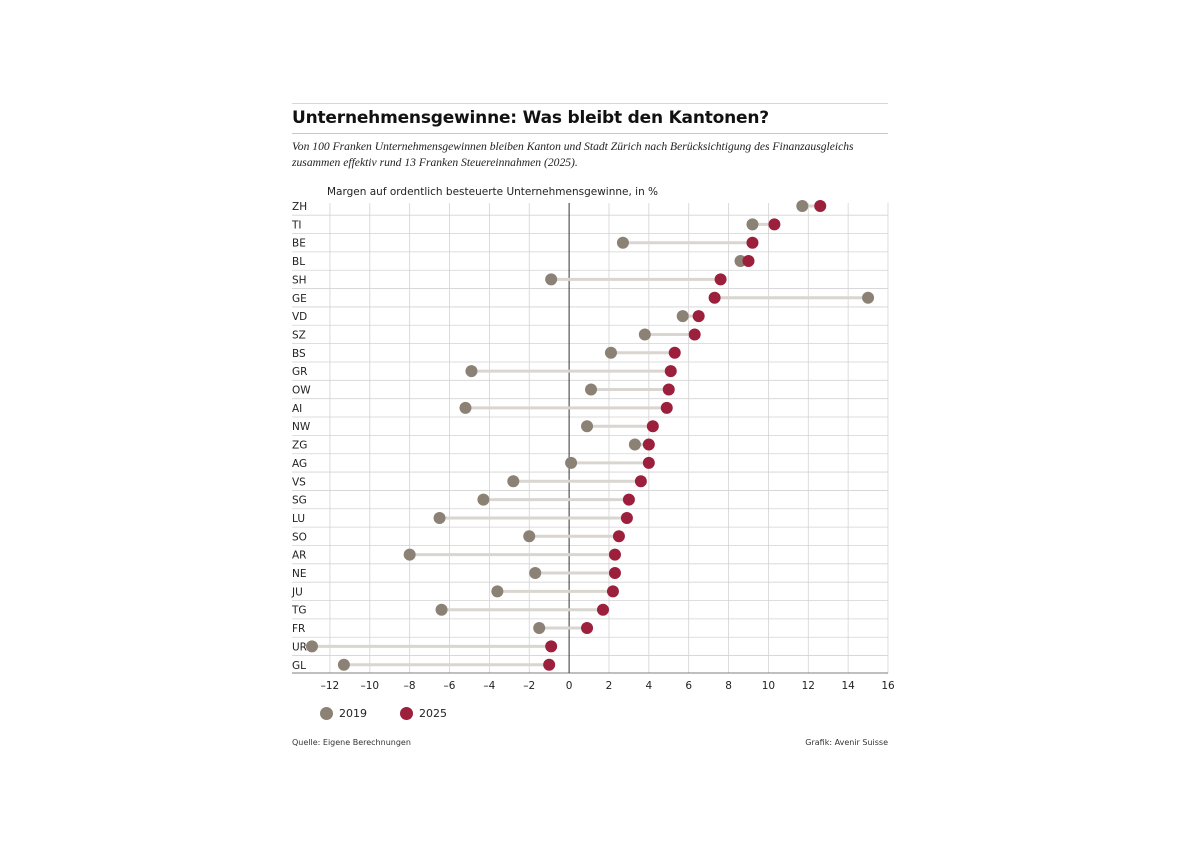 The image size is (1200, 849). What do you see at coordinates (648, 686) in the screenshot?
I see `x-tick-label: 4` at bounding box center [648, 686].